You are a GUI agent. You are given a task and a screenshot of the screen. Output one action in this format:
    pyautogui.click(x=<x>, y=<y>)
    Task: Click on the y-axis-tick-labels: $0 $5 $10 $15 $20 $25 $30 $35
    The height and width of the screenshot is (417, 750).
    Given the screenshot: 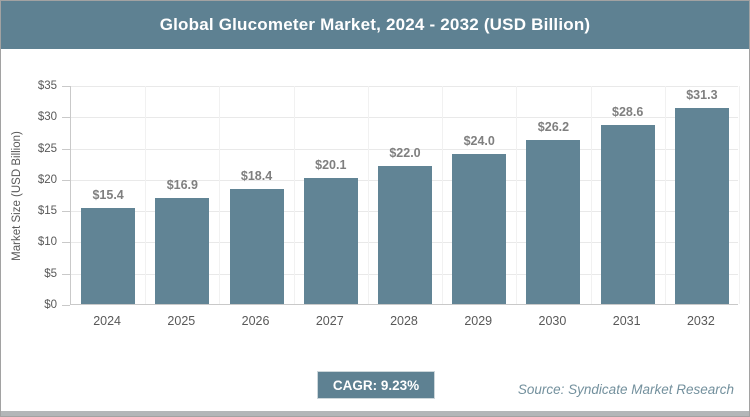 What is the action you would take?
    pyautogui.click(x=29, y=195)
    